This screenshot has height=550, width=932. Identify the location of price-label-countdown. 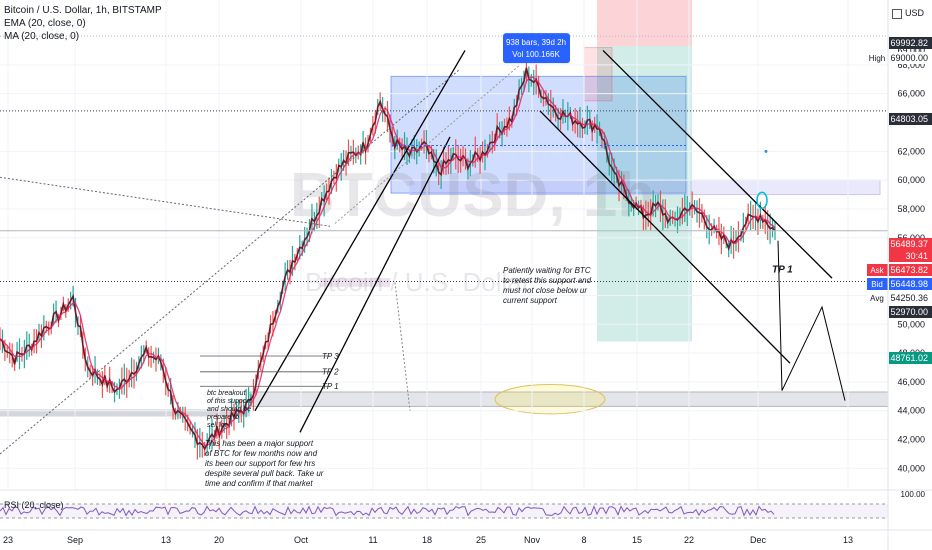
(910, 256).